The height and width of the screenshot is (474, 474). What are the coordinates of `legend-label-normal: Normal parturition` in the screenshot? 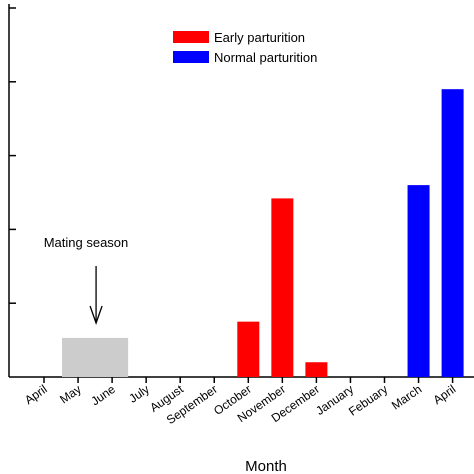 It's located at (265, 57).